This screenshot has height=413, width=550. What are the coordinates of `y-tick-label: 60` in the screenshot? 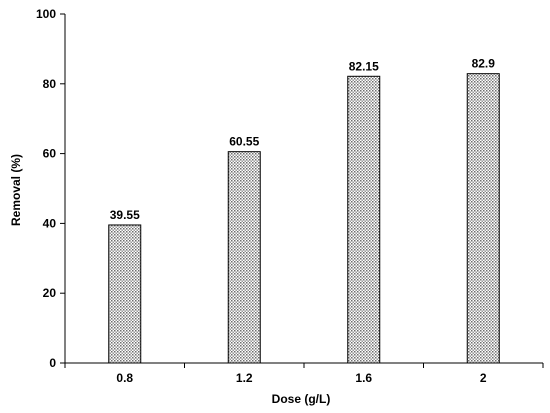 It's located at (50, 154).